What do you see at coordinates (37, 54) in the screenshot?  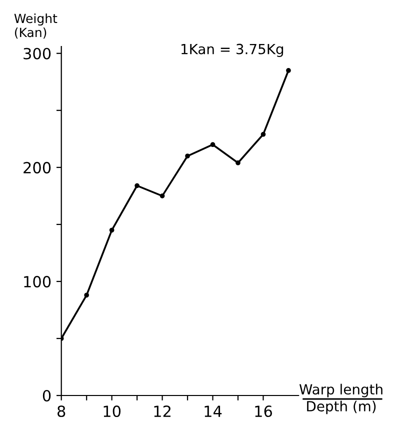 I see `y-tick-label: 300` at bounding box center [37, 54].